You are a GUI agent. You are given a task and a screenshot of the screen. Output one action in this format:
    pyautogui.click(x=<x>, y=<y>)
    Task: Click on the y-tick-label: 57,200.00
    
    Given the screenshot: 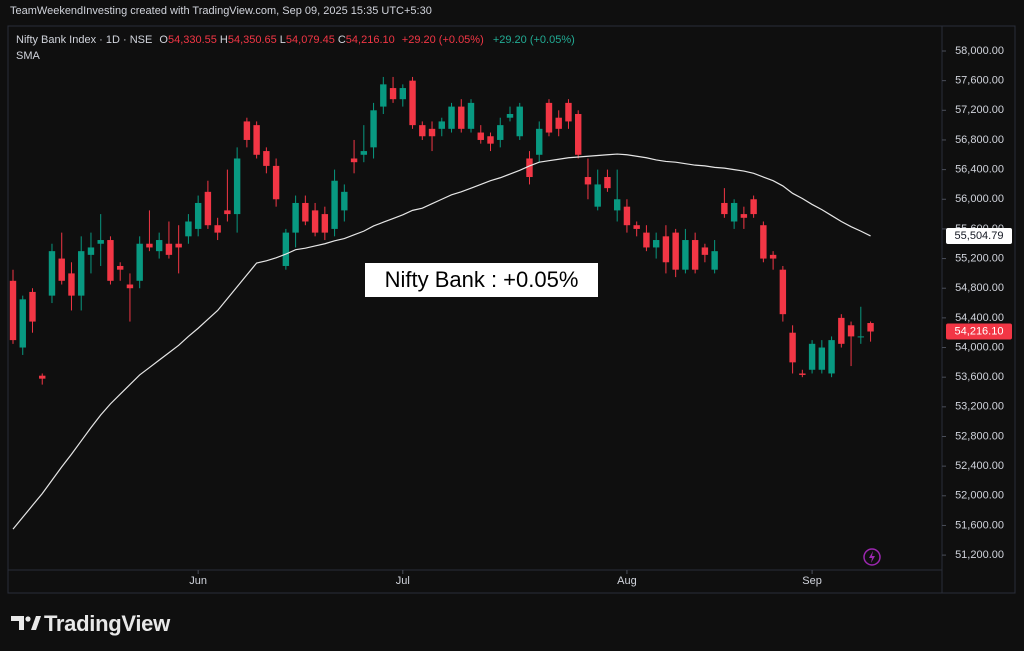 What is the action you would take?
    pyautogui.click(x=979, y=110)
    